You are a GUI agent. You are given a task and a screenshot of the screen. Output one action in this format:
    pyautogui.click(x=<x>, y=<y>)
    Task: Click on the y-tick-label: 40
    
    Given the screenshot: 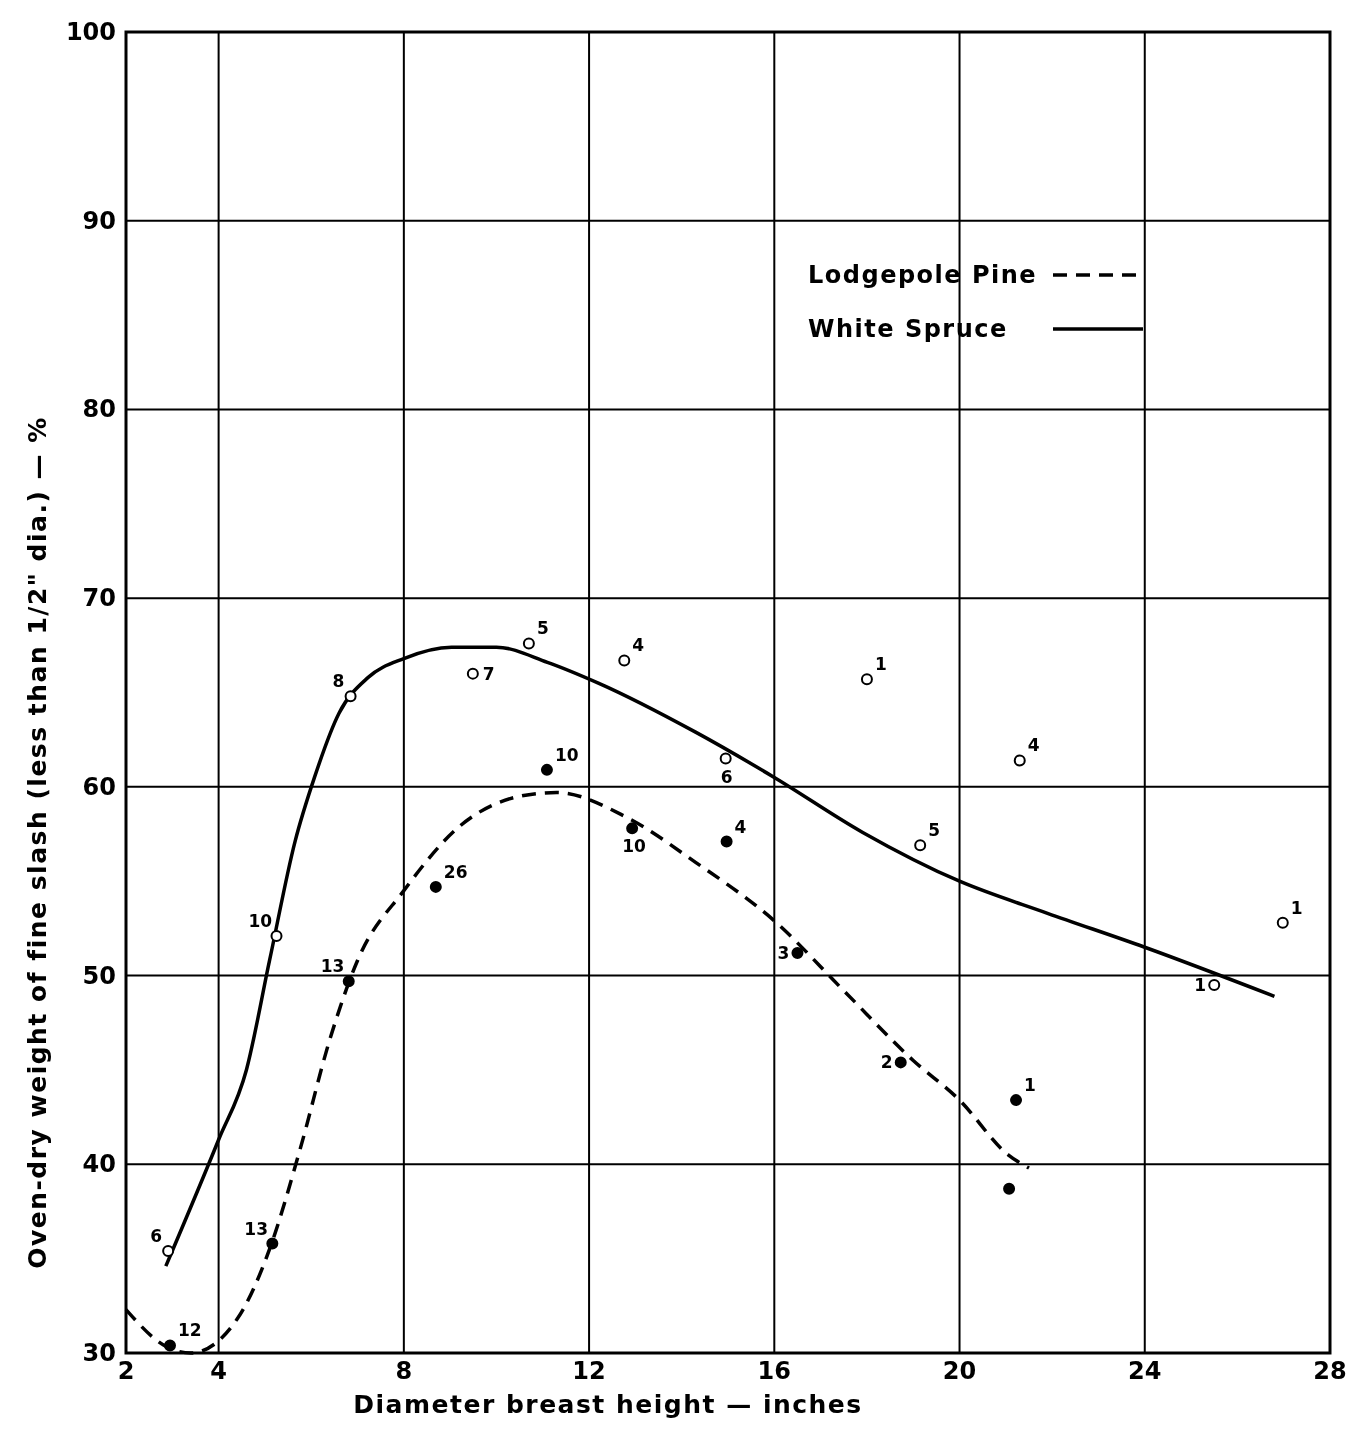 What is the action you would take?
    pyautogui.click(x=99, y=1164)
    